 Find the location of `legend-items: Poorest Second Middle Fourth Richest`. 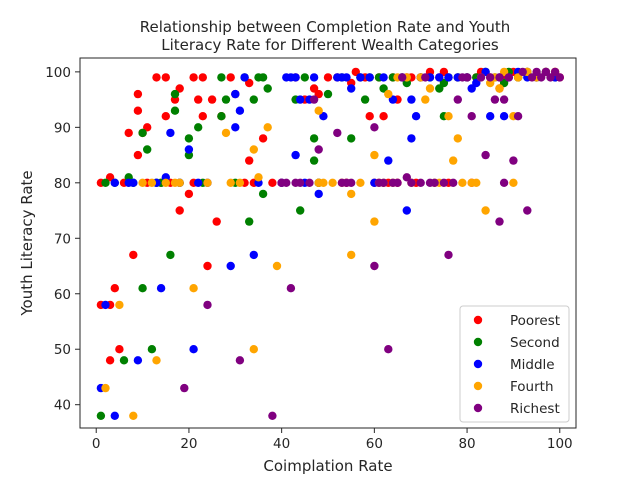

legend-items: Poorest Second Middle Fourth Richest is located at coordinates (516, 365).